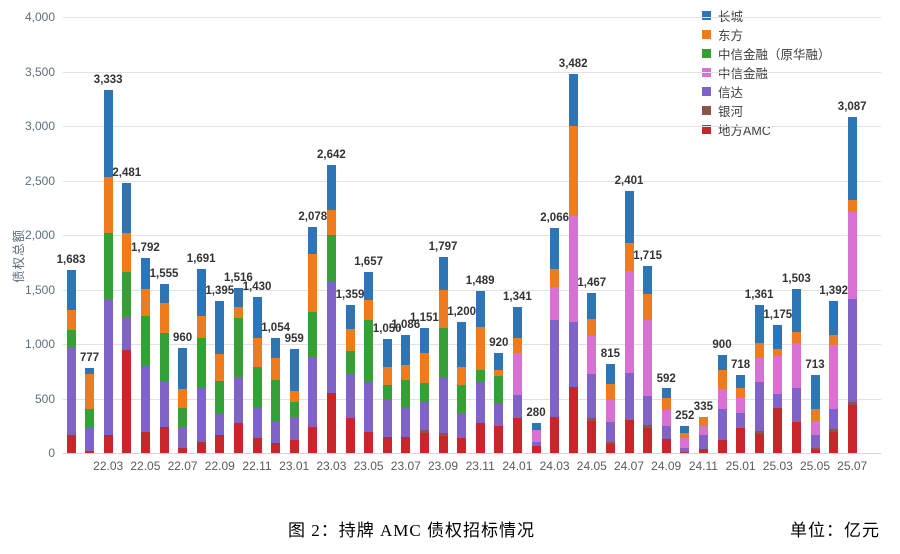 This screenshot has height=554, width=900. Describe the element at coordinates (766, 15) in the screenshot. I see `legend-item: 长城` at that location.